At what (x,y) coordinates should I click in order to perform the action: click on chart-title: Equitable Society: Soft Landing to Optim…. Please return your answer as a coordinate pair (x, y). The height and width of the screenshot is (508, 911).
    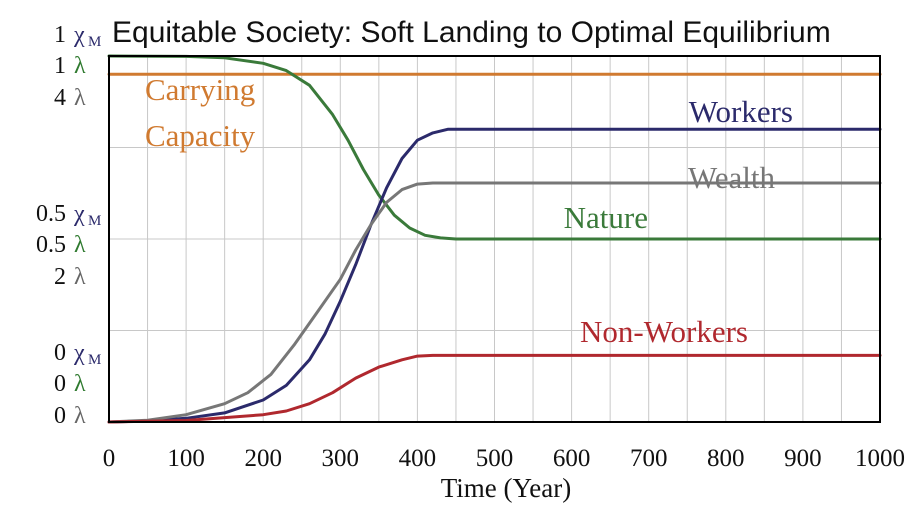
    Looking at the image, I should click on (471, 32).